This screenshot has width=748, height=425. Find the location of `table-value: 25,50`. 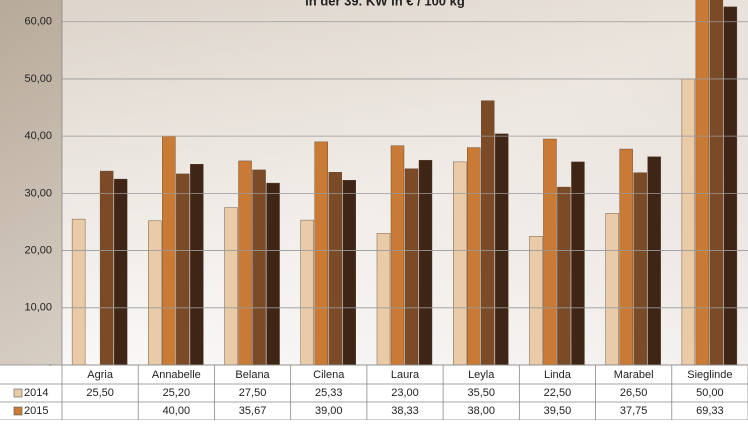

table-value: 25,50 is located at coordinates (100, 393).